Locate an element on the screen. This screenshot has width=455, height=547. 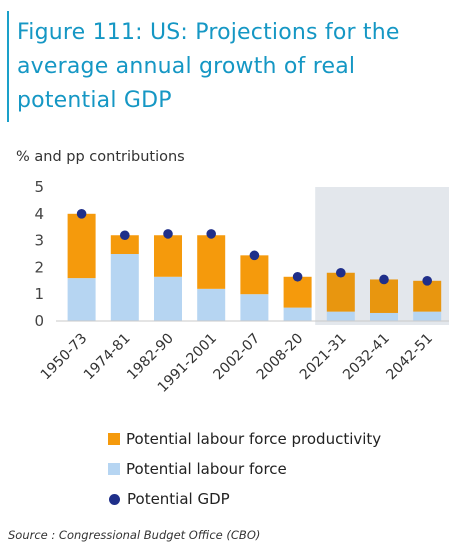
x-tick-label: 2008-20 is located at coordinates (280, 357).